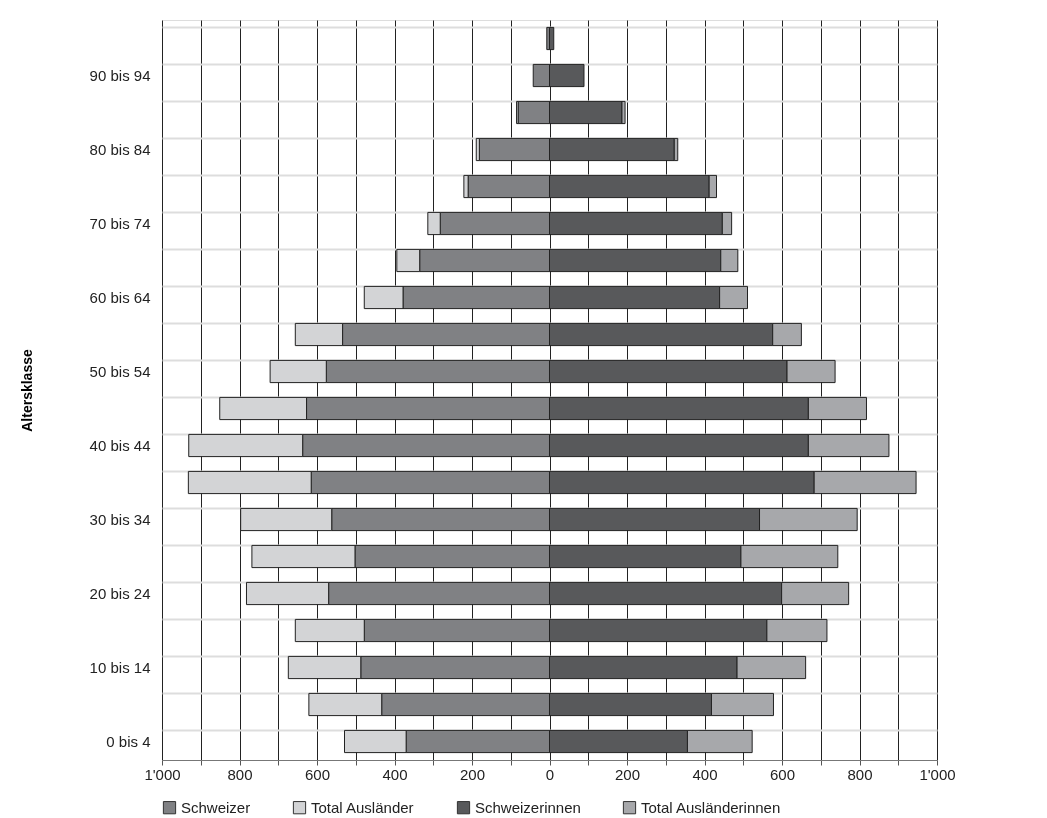 The image size is (1047, 818). Describe the element at coordinates (120, 667) in the screenshot. I see `y-tick-label: 10 bis 14` at that location.